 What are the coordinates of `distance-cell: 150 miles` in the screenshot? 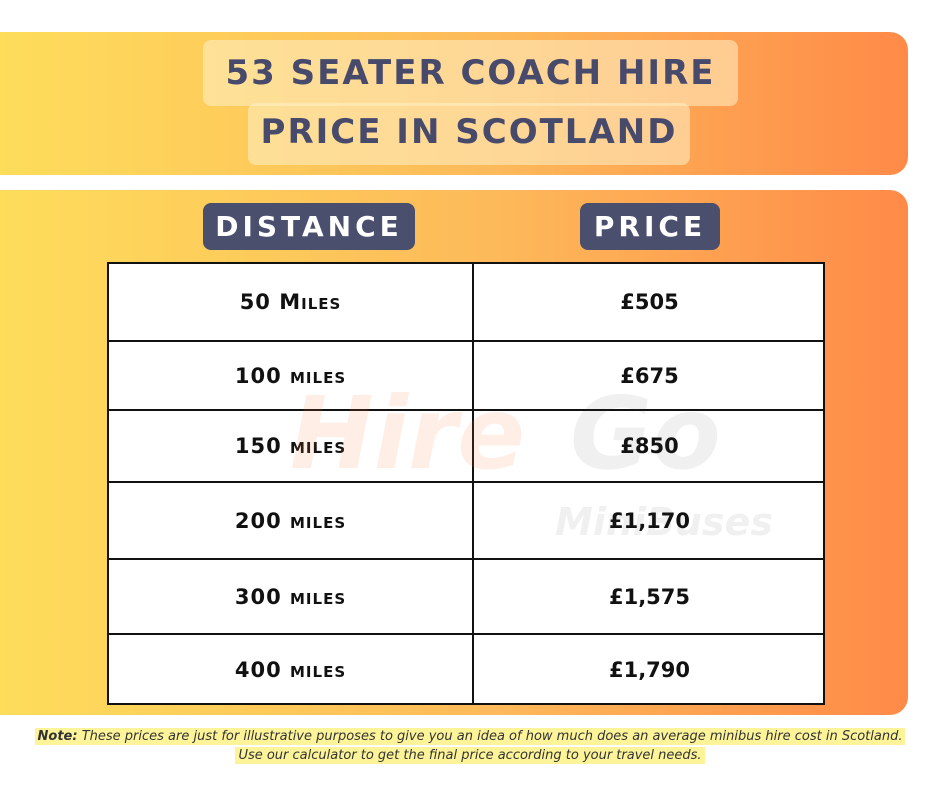 It's located at (291, 447).